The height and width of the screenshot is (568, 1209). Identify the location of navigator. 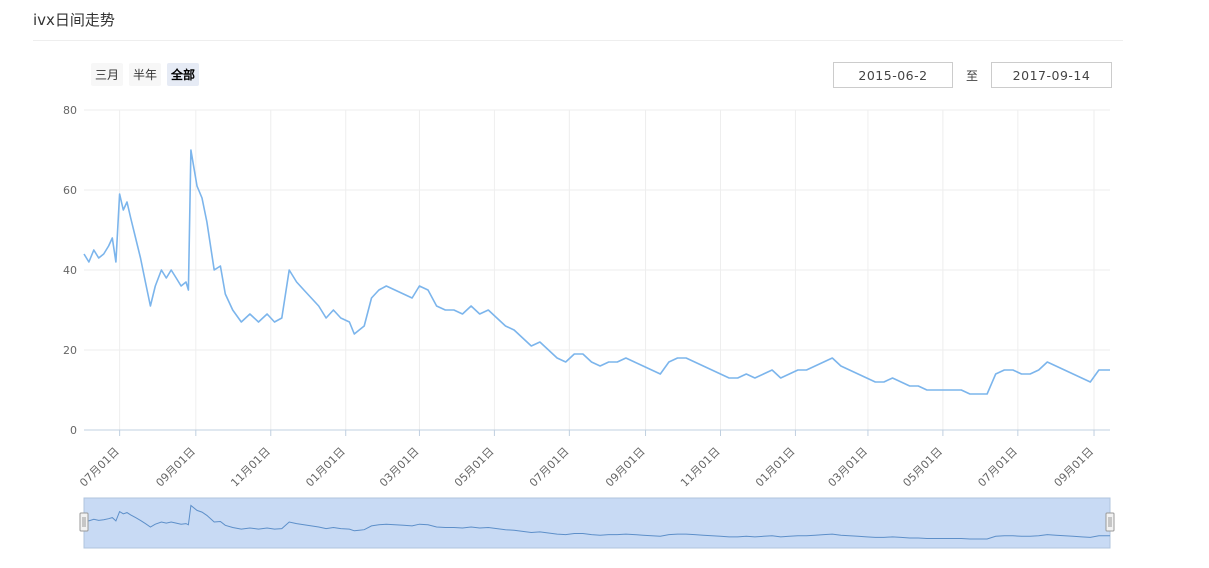
(597, 523).